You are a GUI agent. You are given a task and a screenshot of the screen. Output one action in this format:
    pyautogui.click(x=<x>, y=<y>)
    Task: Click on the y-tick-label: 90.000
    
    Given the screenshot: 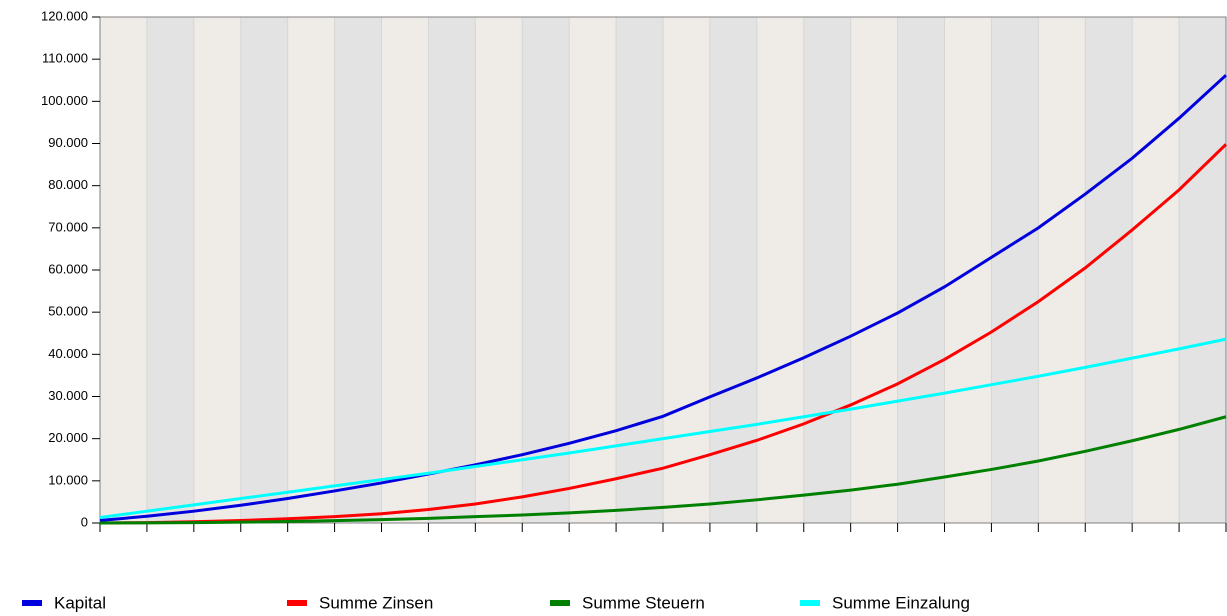 What is the action you would take?
    pyautogui.click(x=68, y=142)
    